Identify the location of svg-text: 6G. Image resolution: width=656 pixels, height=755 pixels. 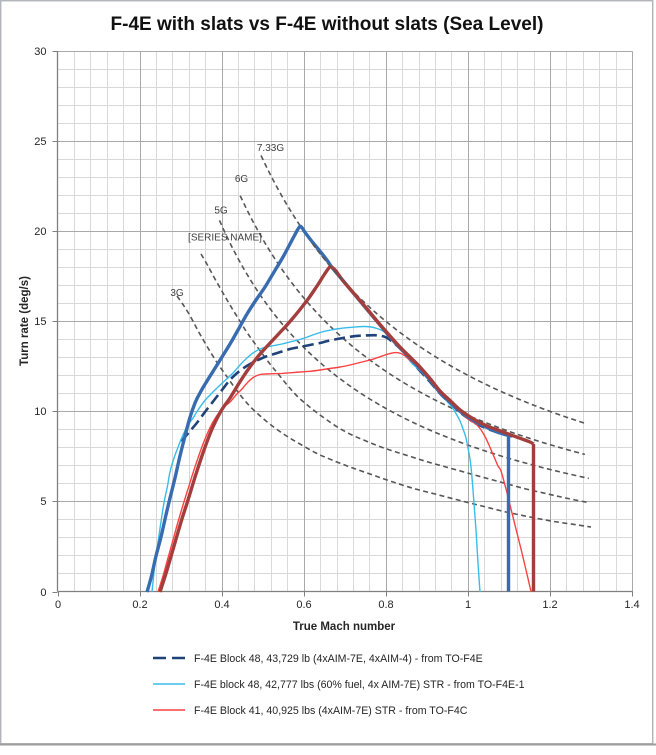
(242, 179).